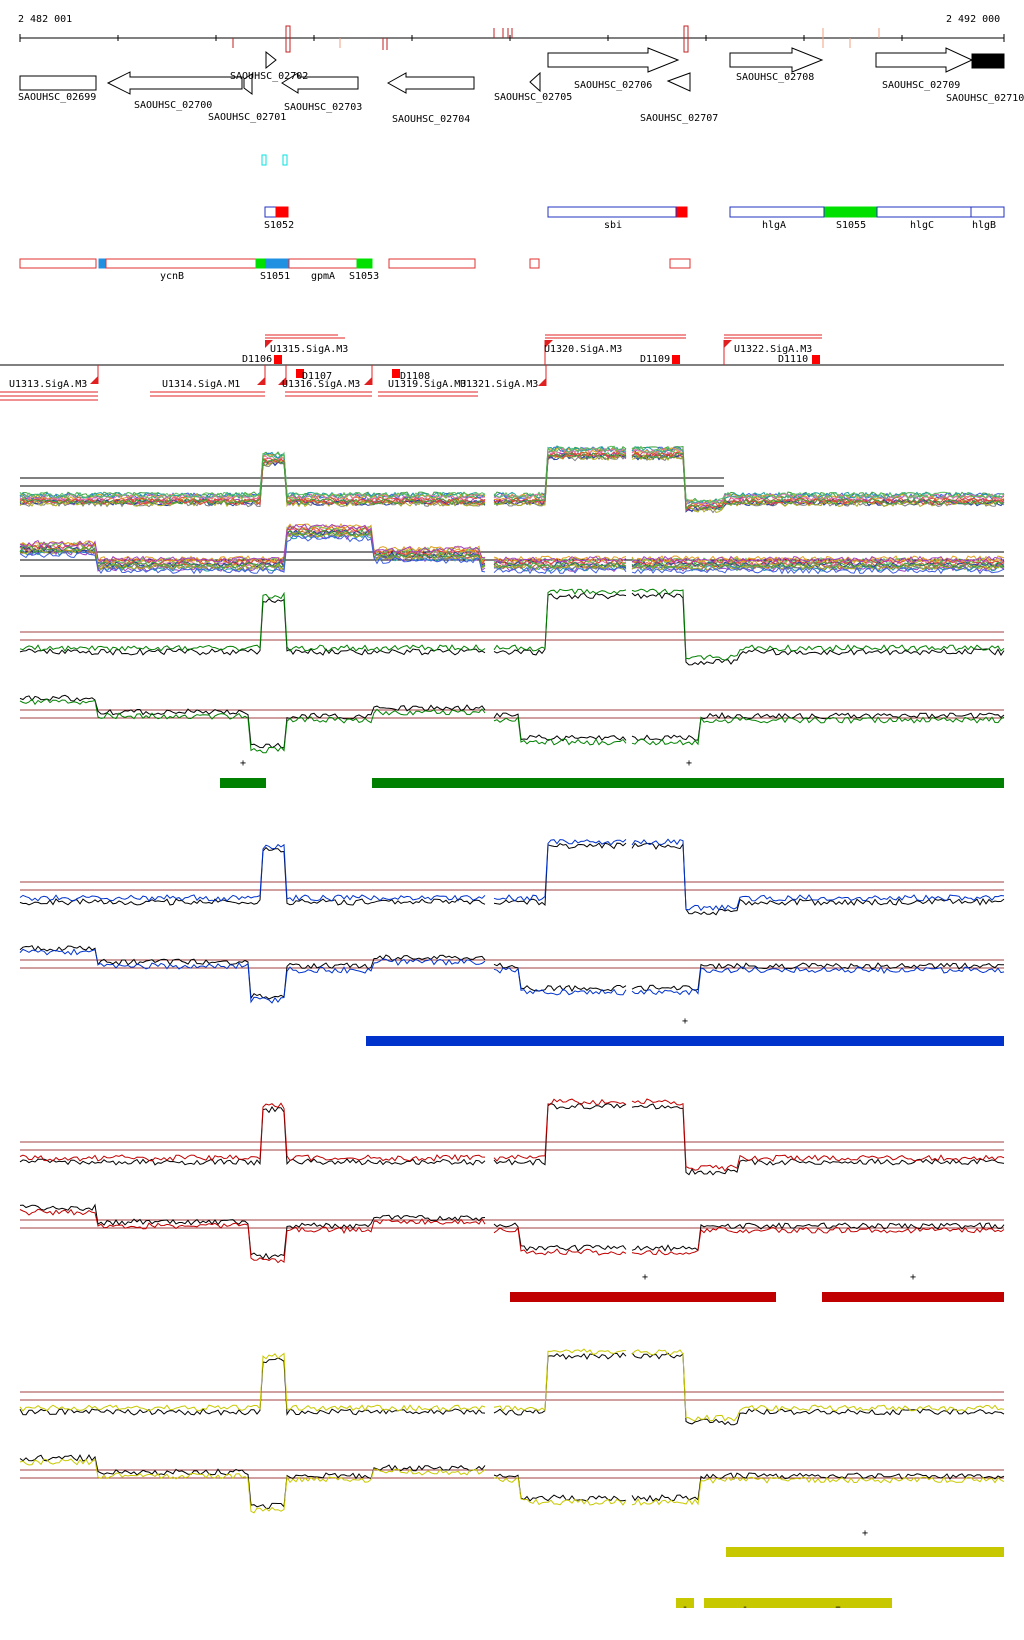 Image resolution: width=1024 pixels, height=1640 pixels. I want to click on terminator-label-d1106: D1106, so click(257, 359).